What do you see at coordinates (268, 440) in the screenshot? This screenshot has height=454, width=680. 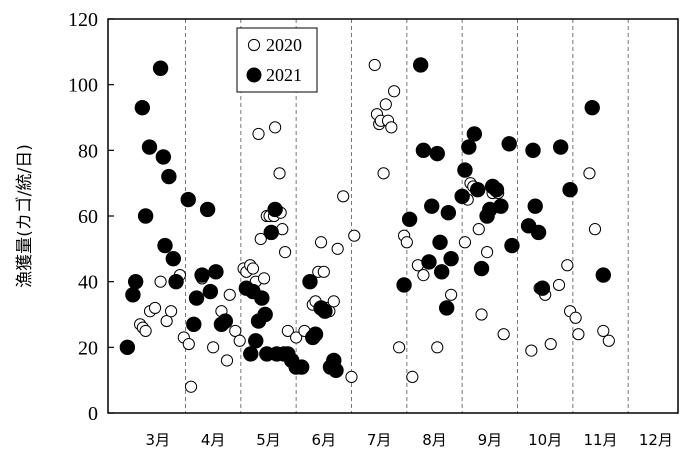 I see `x-month-label-3: 5月` at bounding box center [268, 440].